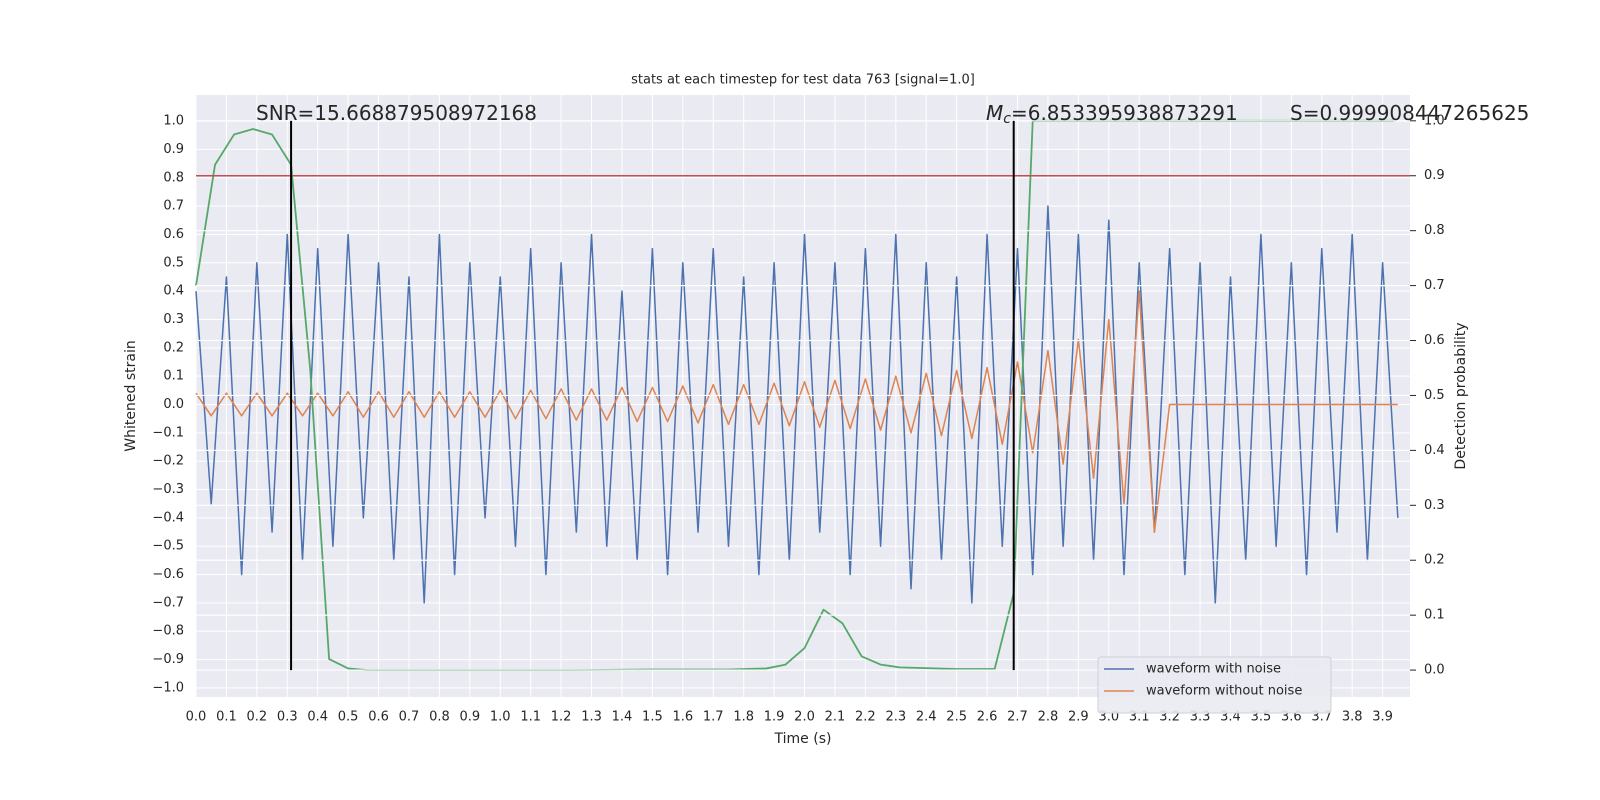 The width and height of the screenshot is (1600, 800). I want to click on x-tick-label: 0.3, so click(287, 717).